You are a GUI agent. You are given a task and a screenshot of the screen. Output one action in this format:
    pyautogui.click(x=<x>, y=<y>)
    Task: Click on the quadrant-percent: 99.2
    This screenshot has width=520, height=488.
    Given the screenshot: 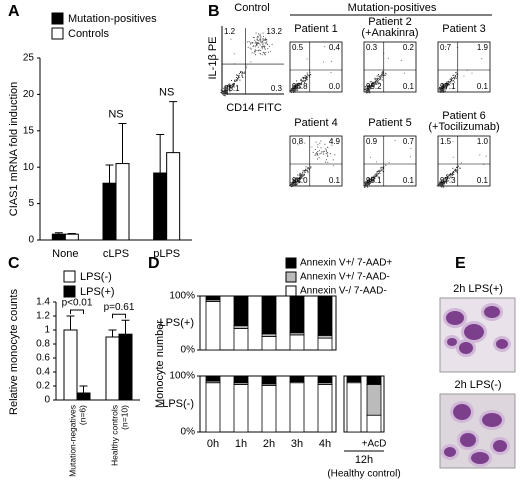 What is the action you would take?
    pyautogui.click(x=374, y=86)
    